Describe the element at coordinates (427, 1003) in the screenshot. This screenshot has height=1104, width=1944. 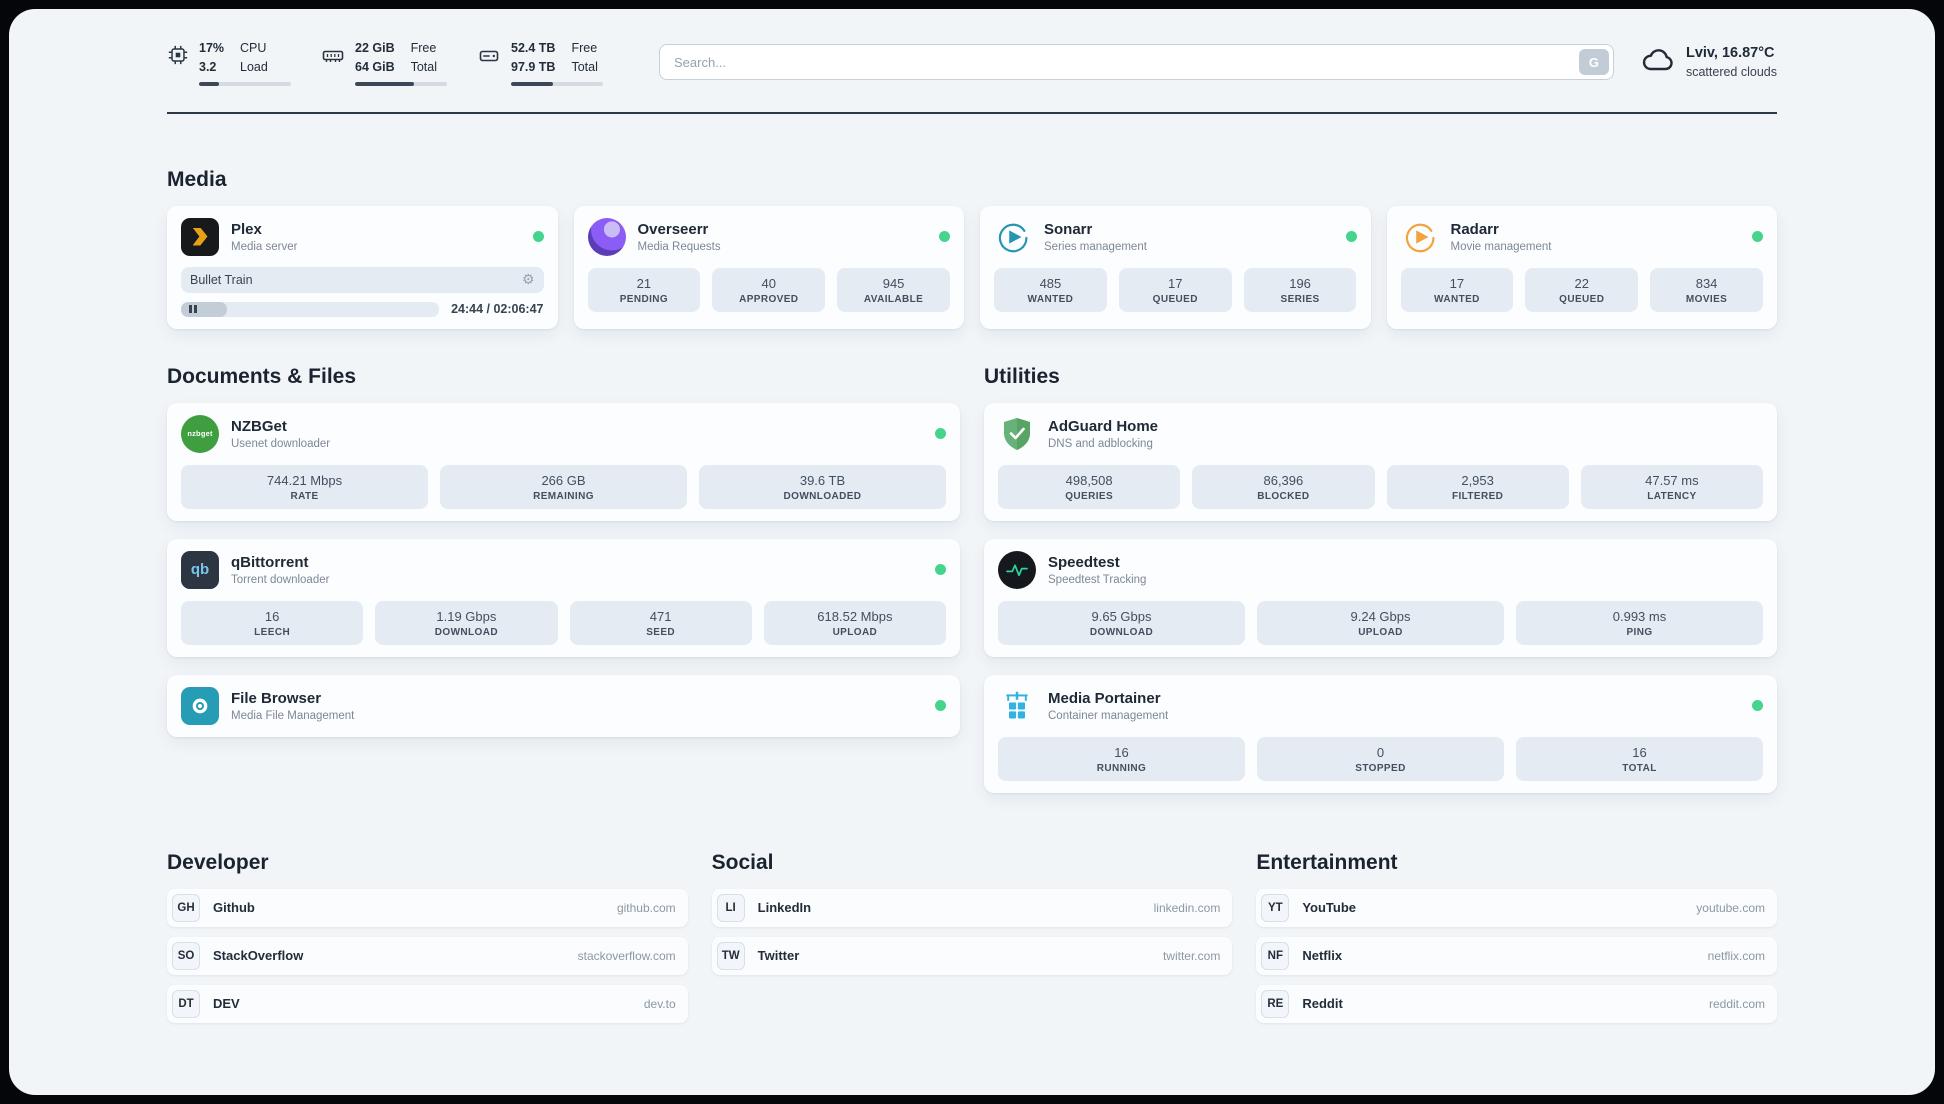
I see `bookmark-dev: DT DEV dev.to` at that location.